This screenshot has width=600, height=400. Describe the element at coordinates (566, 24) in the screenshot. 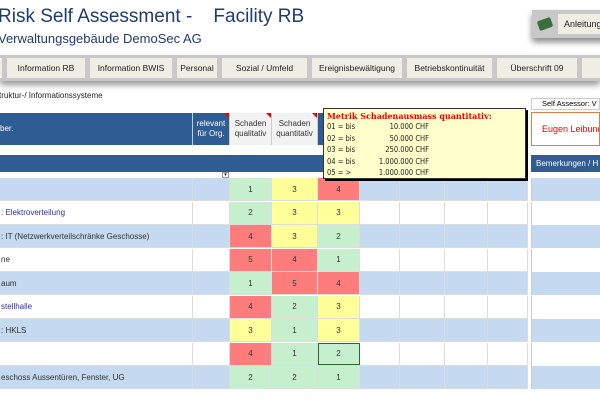

I see `help-button: Anleitung` at that location.